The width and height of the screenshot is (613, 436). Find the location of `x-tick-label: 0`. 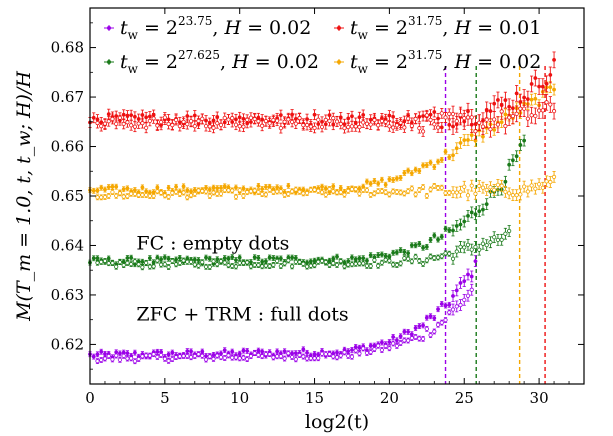

x-tick-label: 0 is located at coordinates (90, 398).